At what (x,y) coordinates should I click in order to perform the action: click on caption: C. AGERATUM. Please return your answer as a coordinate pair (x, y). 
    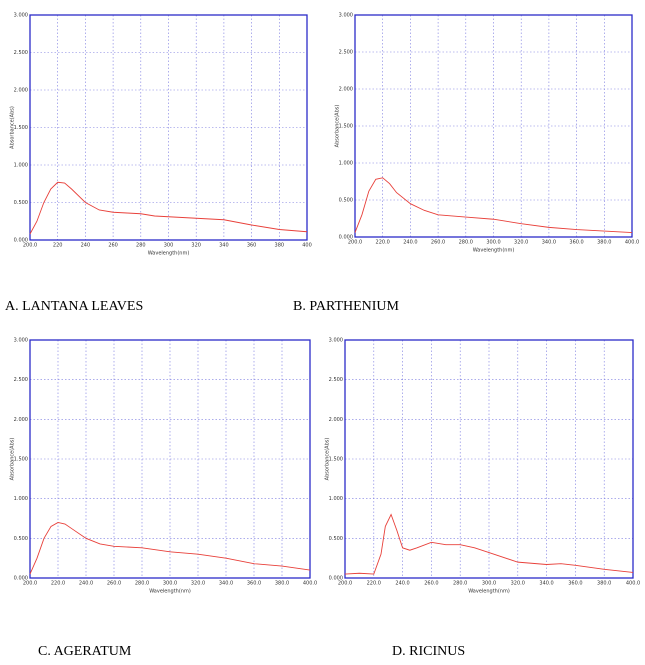
    Looking at the image, I should click on (85, 651).